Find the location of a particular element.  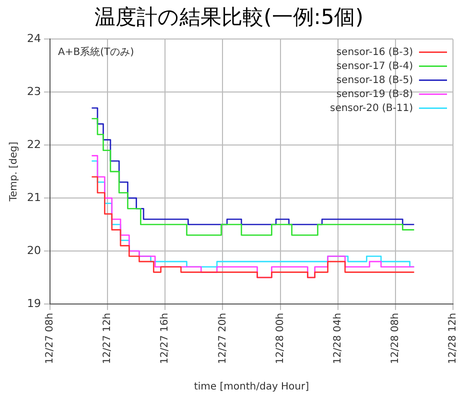

legend-label: sensor-17 (B-4) is located at coordinates (375, 66).